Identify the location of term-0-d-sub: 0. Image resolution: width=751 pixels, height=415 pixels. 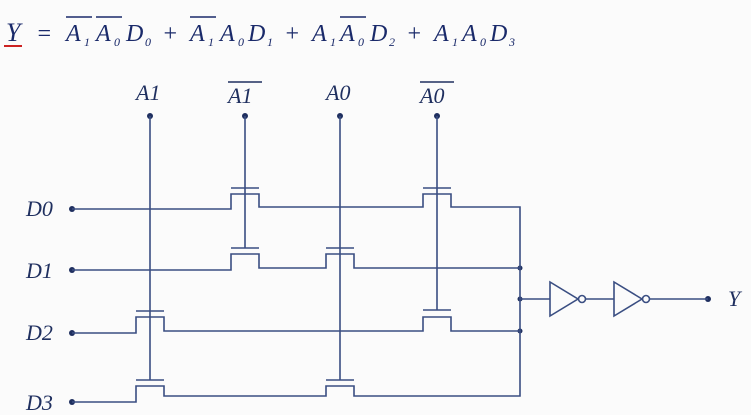
(148, 42).